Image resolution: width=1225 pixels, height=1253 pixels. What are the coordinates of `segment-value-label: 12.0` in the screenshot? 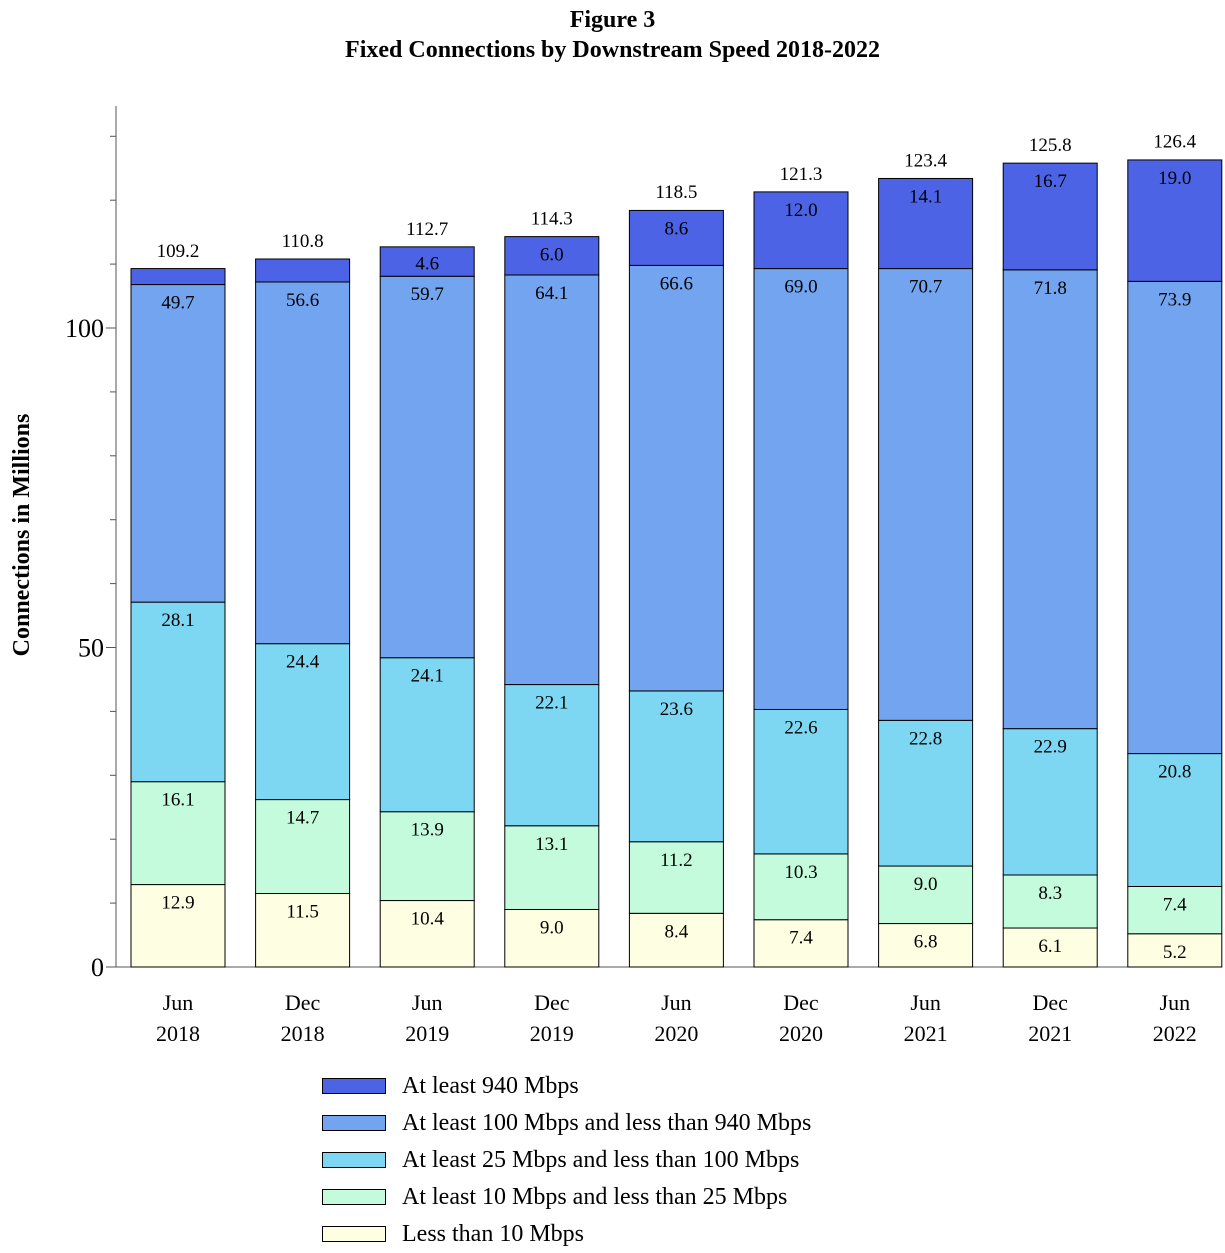 It's located at (800, 210).